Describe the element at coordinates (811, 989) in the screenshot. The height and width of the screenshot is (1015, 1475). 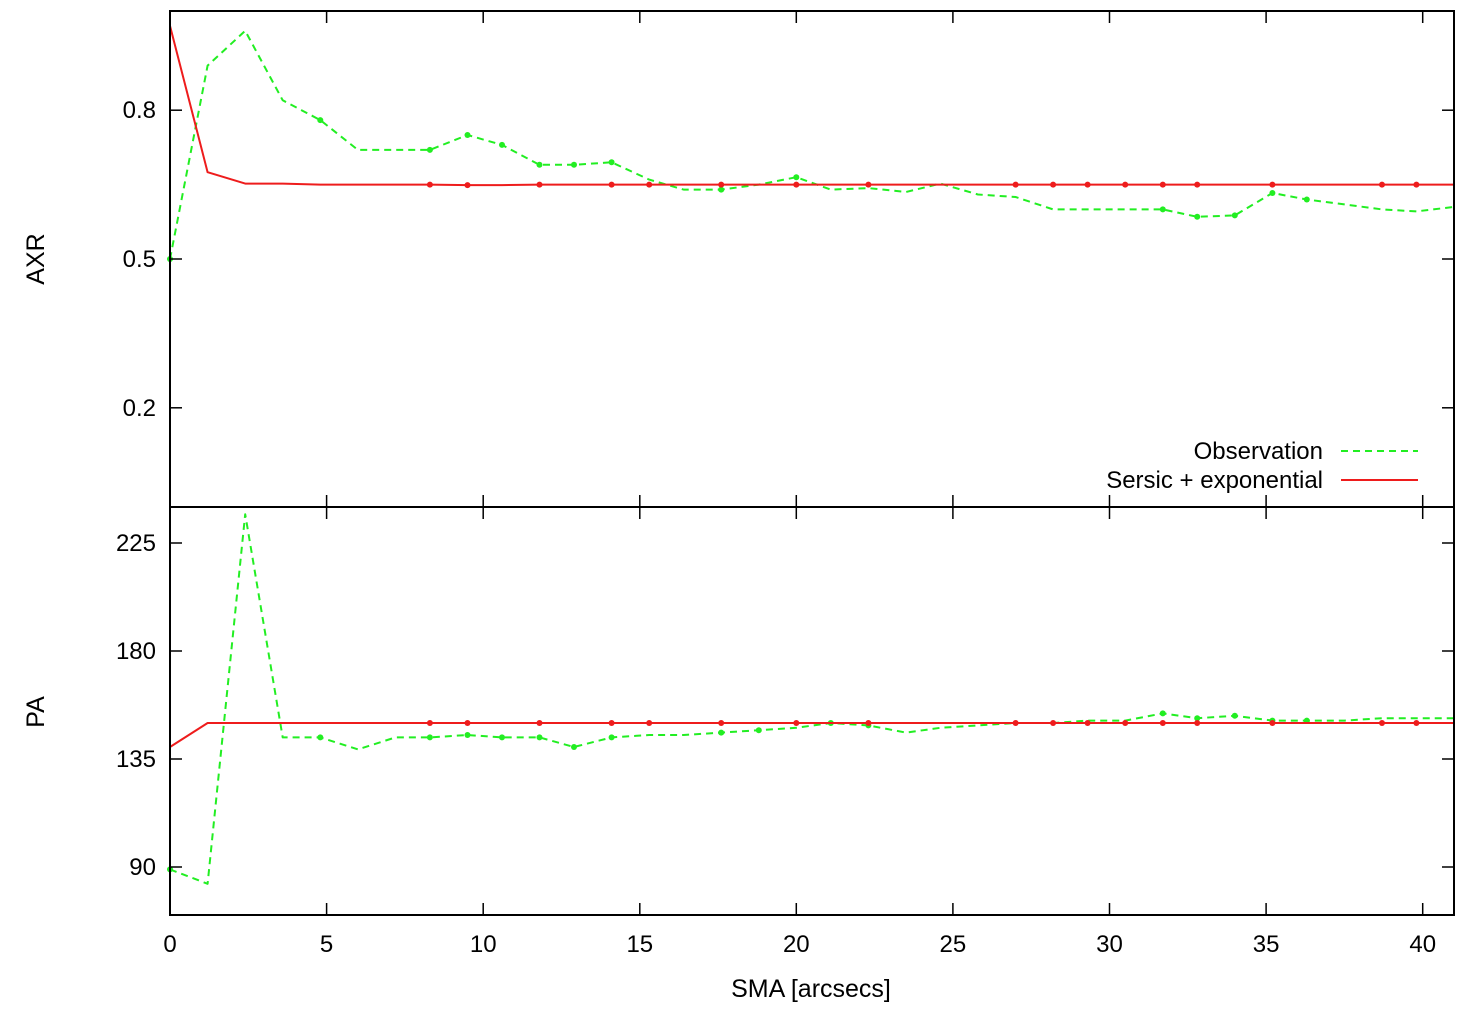
I see `bottom-xlabel: SMA [arcsecs]` at that location.